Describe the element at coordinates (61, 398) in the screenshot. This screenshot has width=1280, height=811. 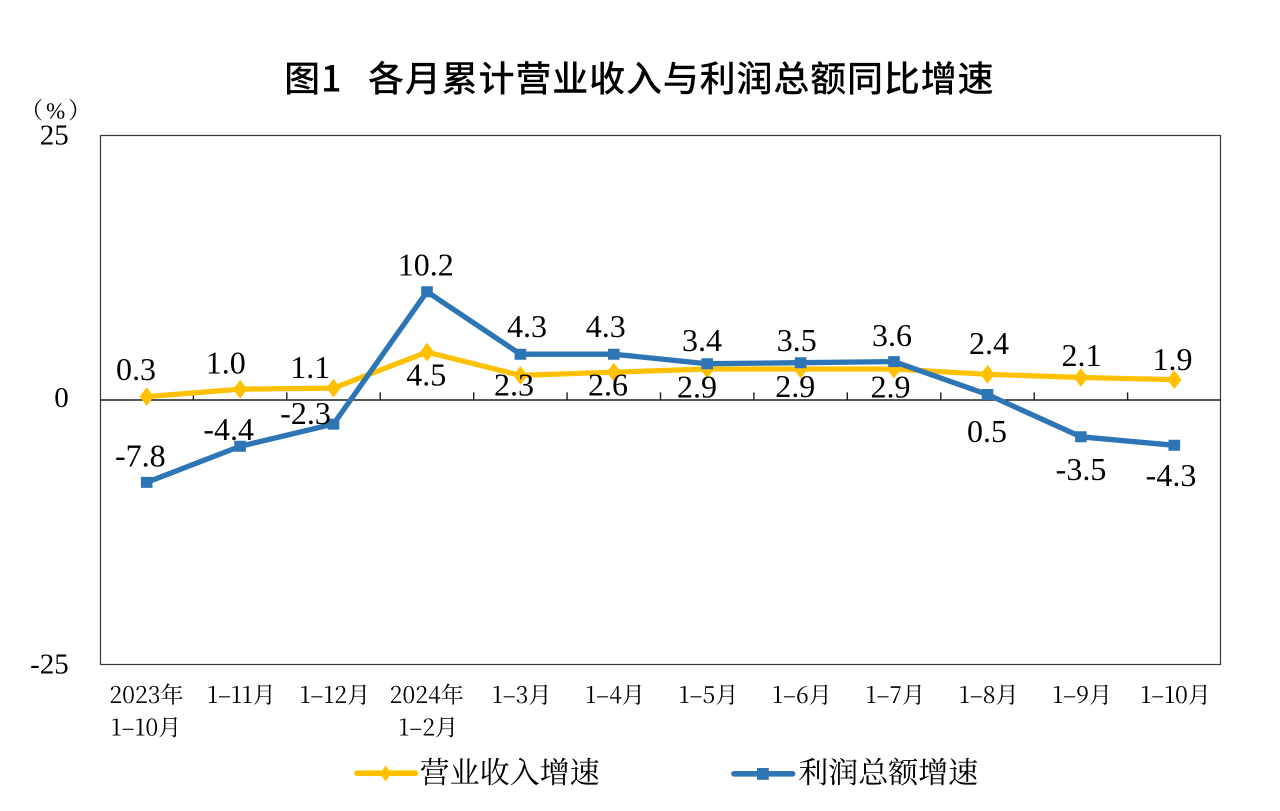
I see `svg-text: 0` at that location.